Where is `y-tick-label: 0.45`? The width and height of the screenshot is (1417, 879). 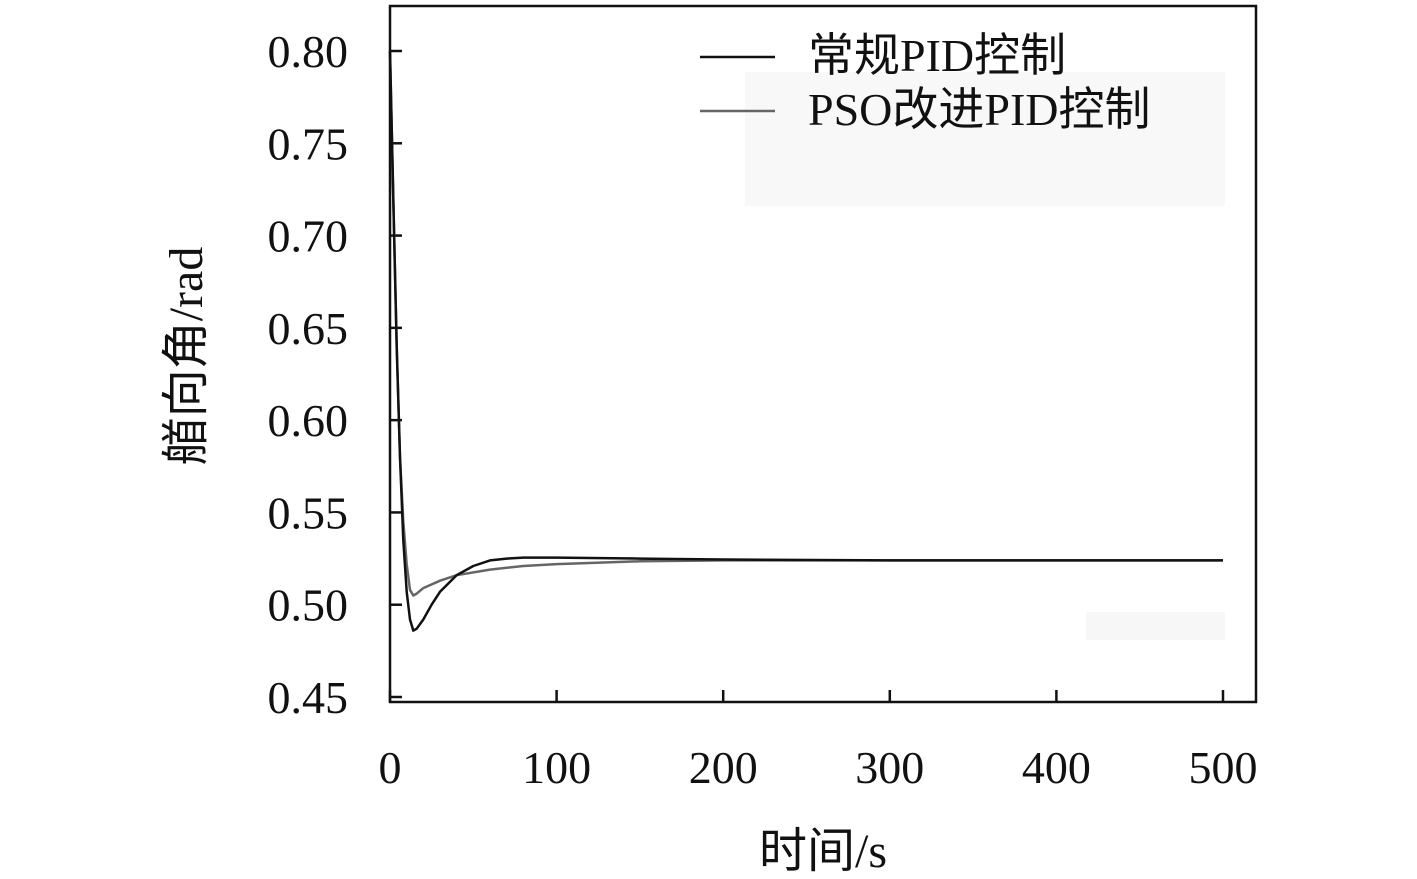
y-tick-label: 0.45 is located at coordinates (308, 697).